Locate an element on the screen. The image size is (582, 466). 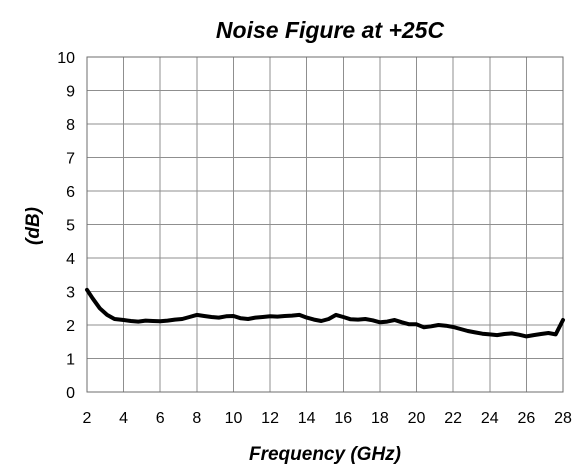
y-tick-label-8: 8 is located at coordinates (70, 125).